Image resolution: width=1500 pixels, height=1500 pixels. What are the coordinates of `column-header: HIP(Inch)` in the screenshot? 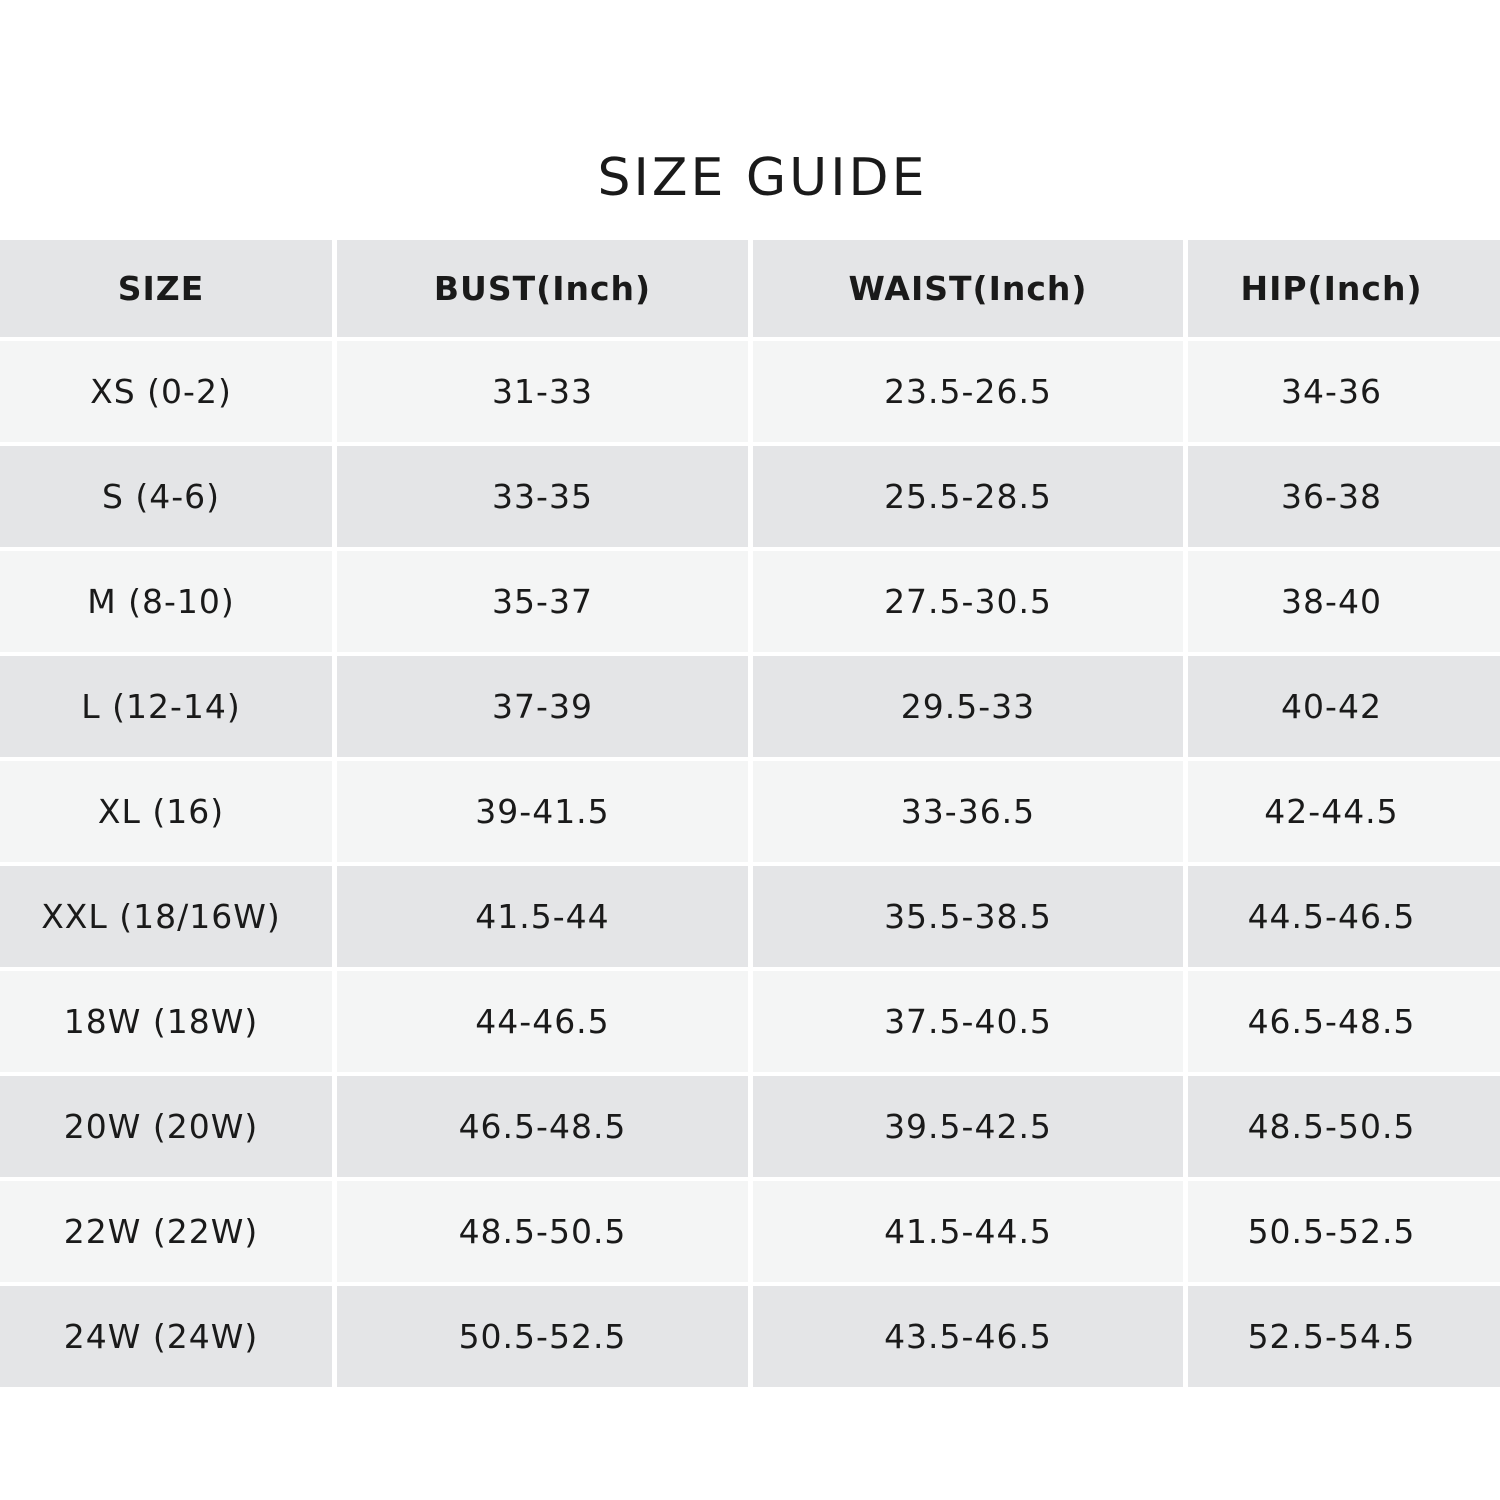 It's located at (1344, 288).